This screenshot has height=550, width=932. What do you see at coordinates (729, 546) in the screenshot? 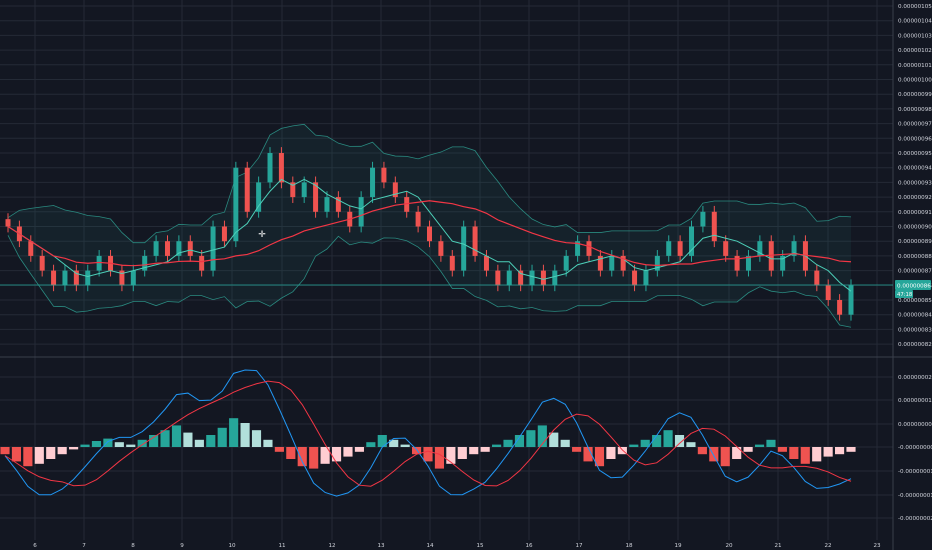
I see `time-tick-label: 20` at bounding box center [729, 546].